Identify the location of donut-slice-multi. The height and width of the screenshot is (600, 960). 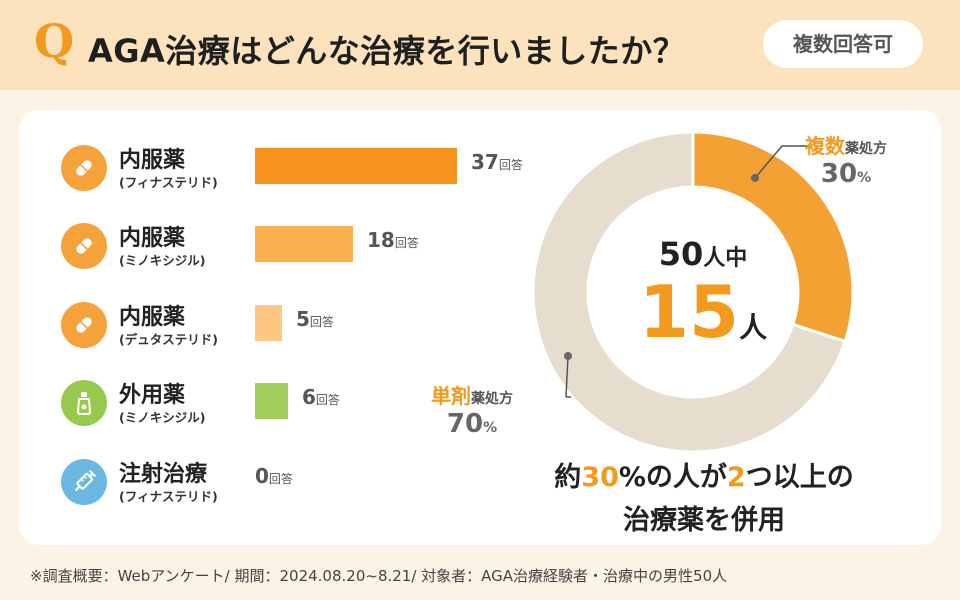
(773, 237).